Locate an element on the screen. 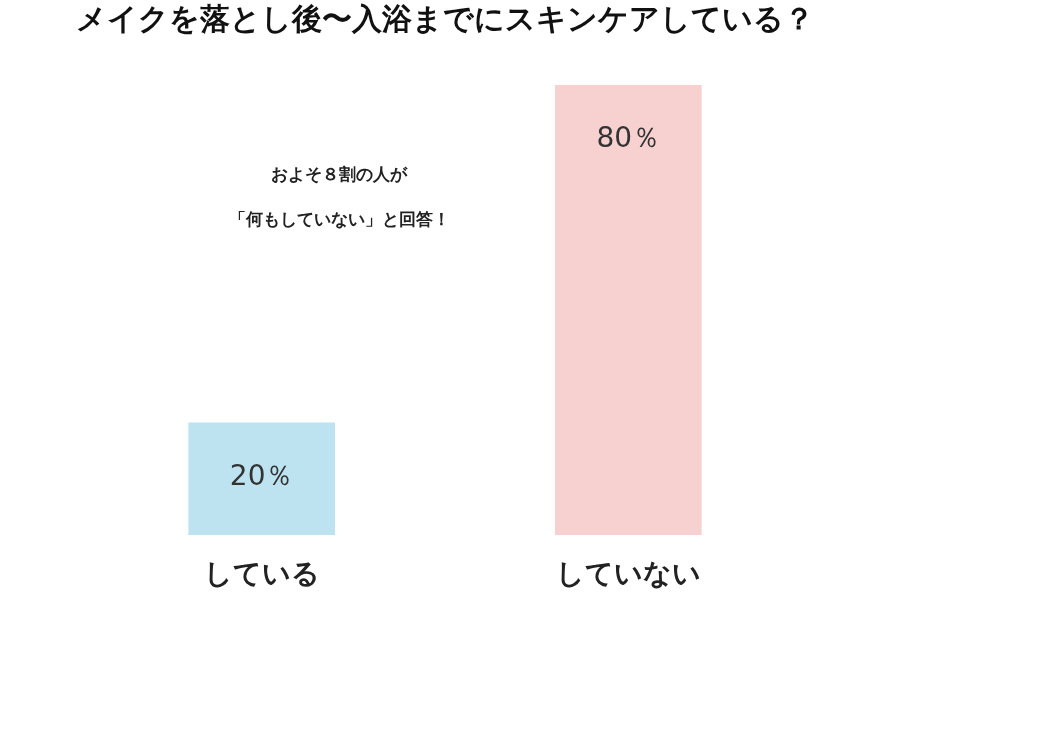 This screenshot has height=754, width=1040. chart-title: メイクを落とし後〜入浴までにスキンケアしている？ is located at coordinates (445, 18).